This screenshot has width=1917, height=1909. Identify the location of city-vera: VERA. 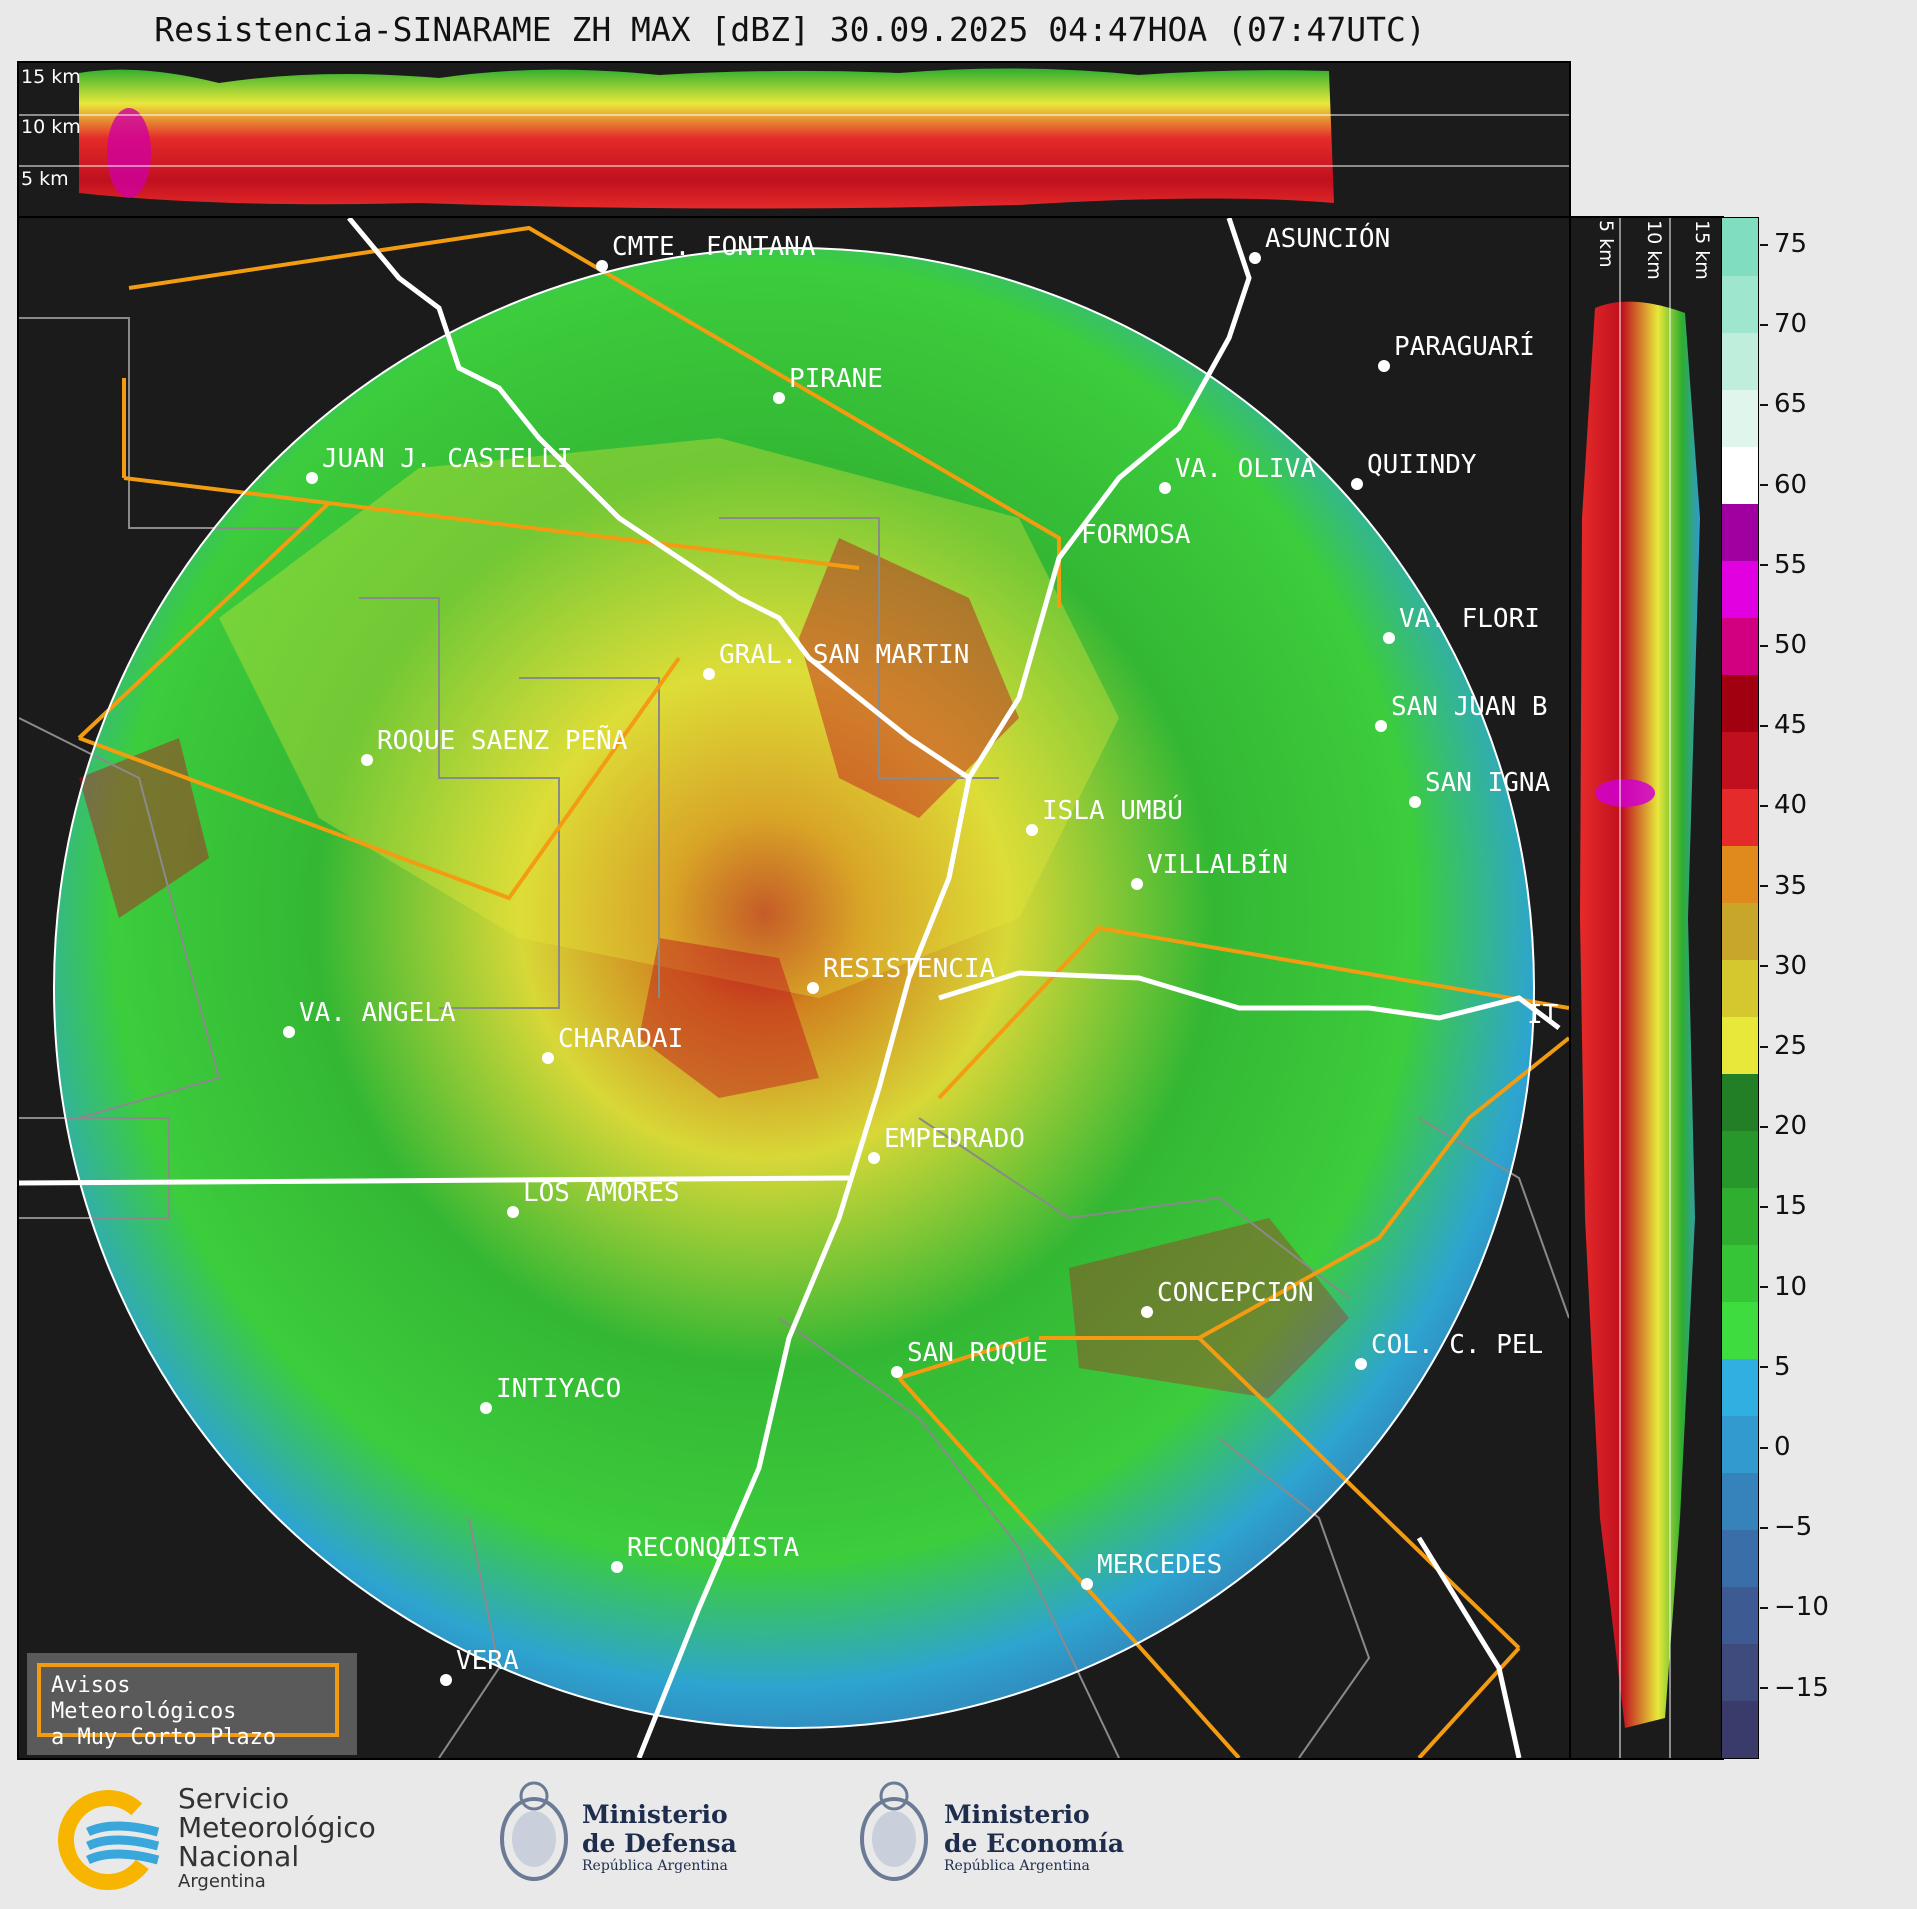
(479, 1666).